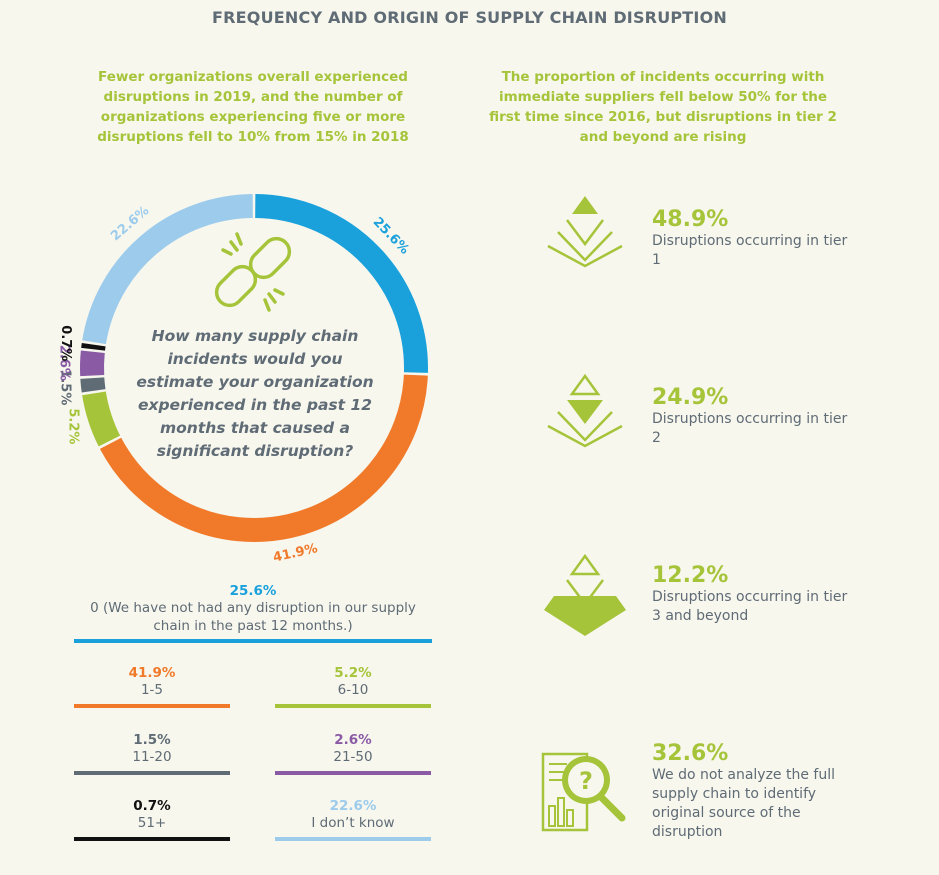  Describe the element at coordinates (585, 232) in the screenshot. I see `pyramid-tier1-icon` at that location.